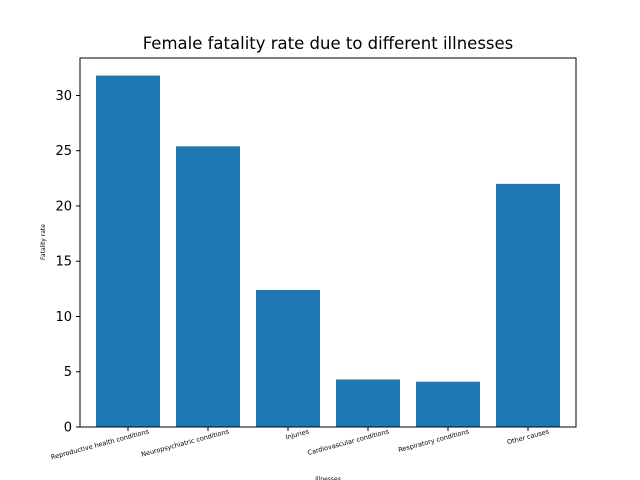 Image resolution: width=640 pixels, height=480 pixels. I want to click on y-tick-label: 0, so click(68, 428).